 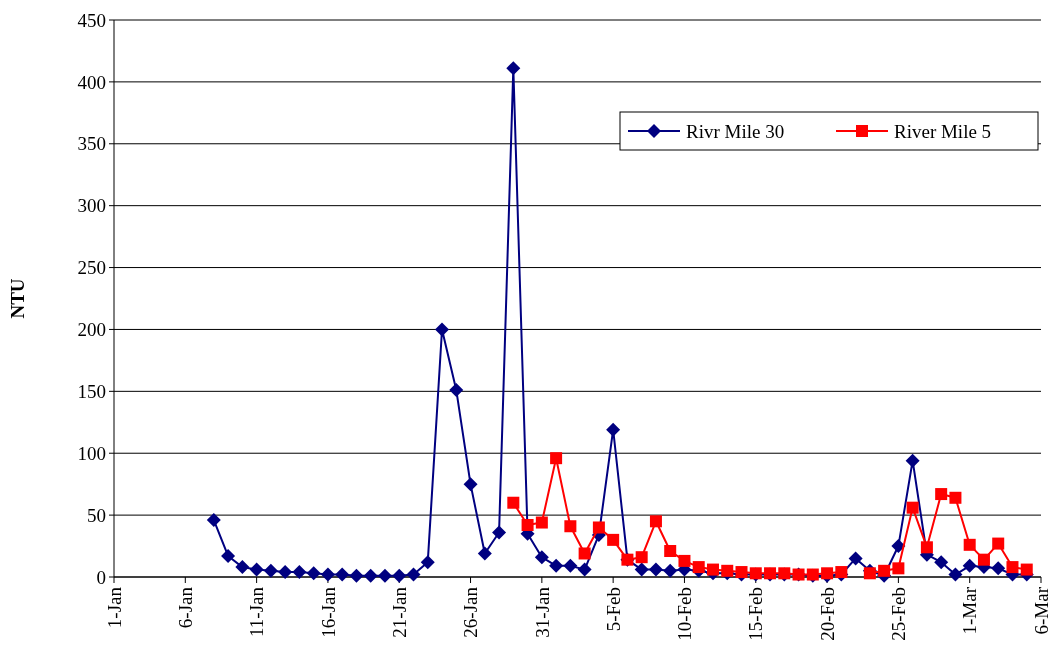 What do you see at coordinates (899, 614) in the screenshot?
I see `x-tick-label: 25-Feb` at bounding box center [899, 614].